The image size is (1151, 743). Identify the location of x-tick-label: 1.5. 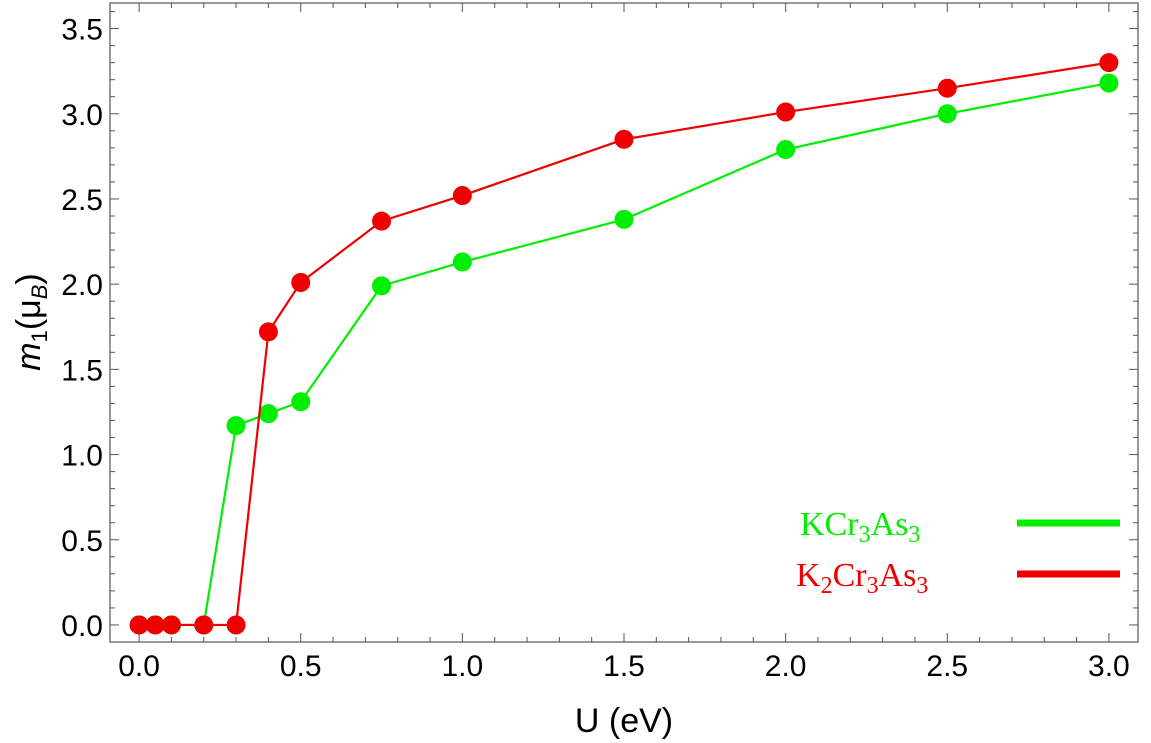
(624, 666).